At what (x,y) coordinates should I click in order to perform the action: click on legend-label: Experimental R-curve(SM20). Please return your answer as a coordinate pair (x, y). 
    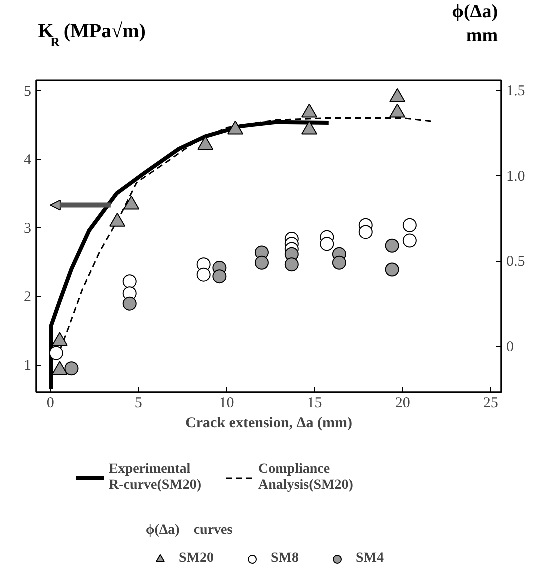
    Looking at the image, I should click on (155, 478).